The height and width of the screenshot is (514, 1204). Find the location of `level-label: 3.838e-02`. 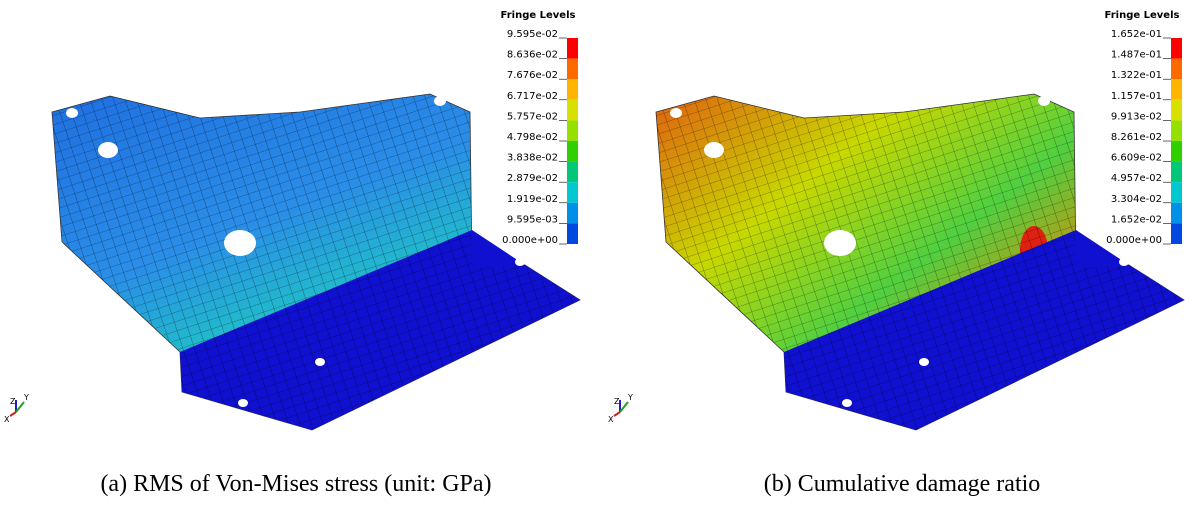

level-label: 3.838e-02 is located at coordinates (532, 158).